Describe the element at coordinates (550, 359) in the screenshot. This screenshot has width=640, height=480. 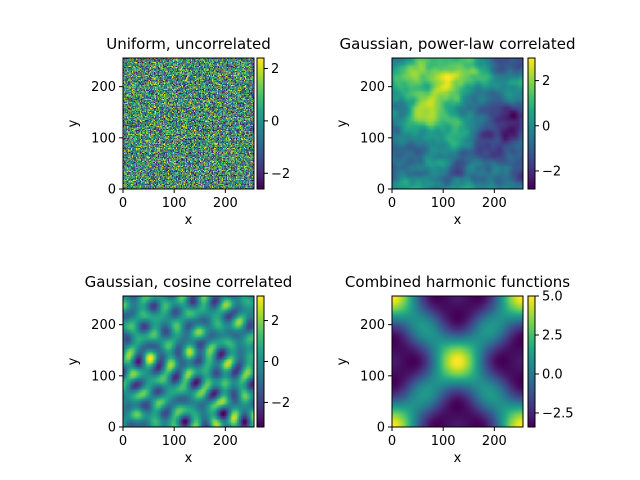
I see `colorbar: 5.0 2.5 0.0 −2.5` at that location.